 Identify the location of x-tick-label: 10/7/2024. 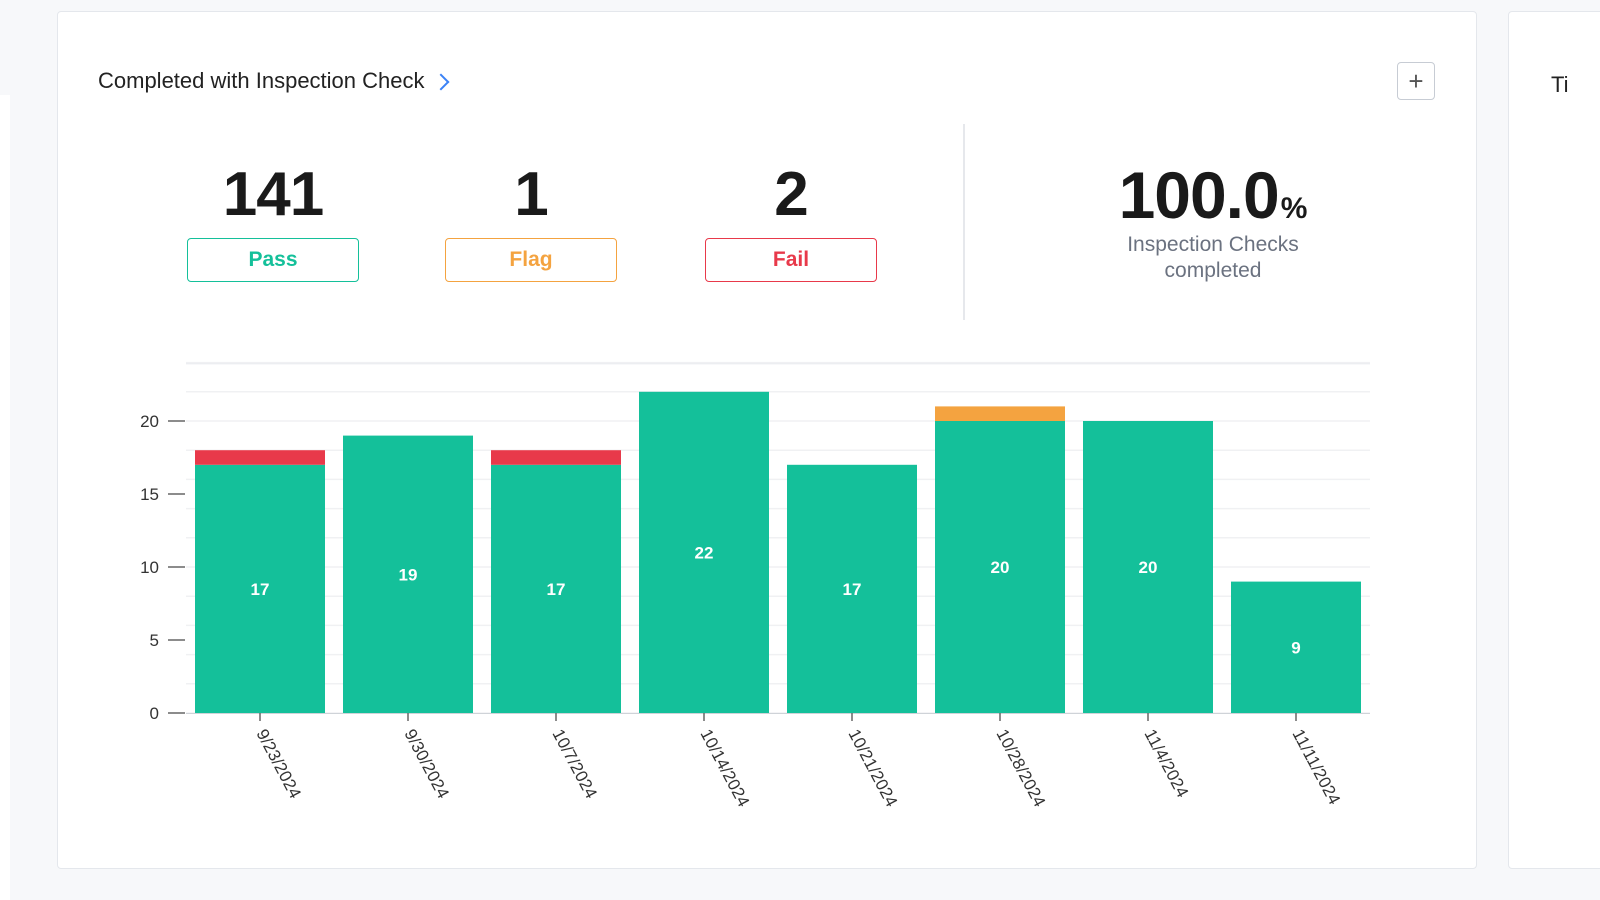
(574, 764).